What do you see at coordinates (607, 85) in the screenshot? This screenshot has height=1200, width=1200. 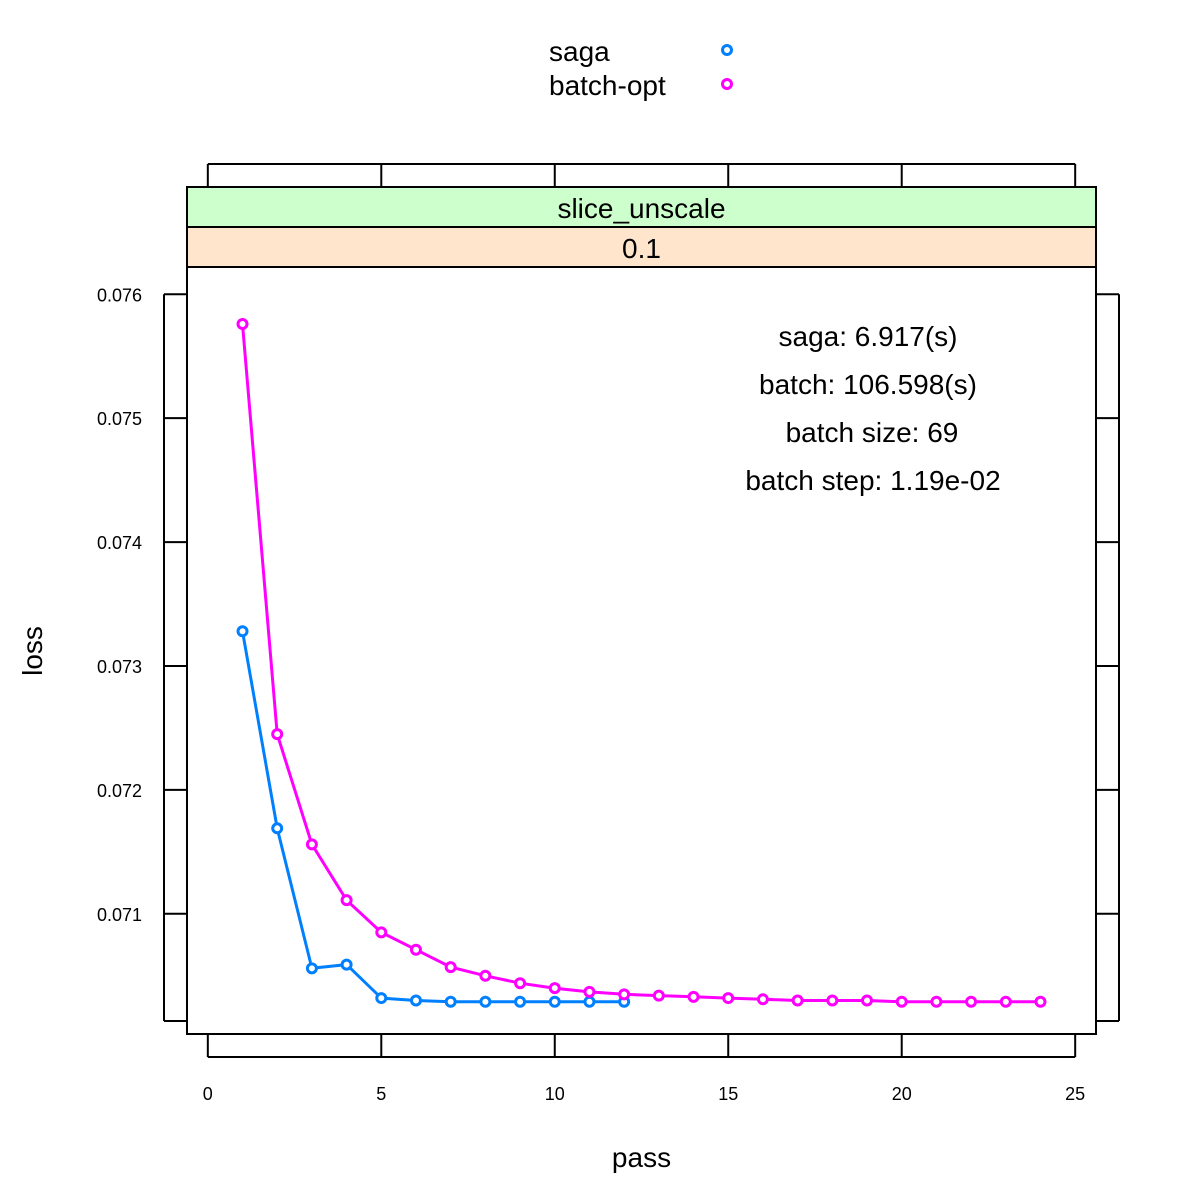 I see `legend-label-batch-opt: batch-opt` at bounding box center [607, 85].